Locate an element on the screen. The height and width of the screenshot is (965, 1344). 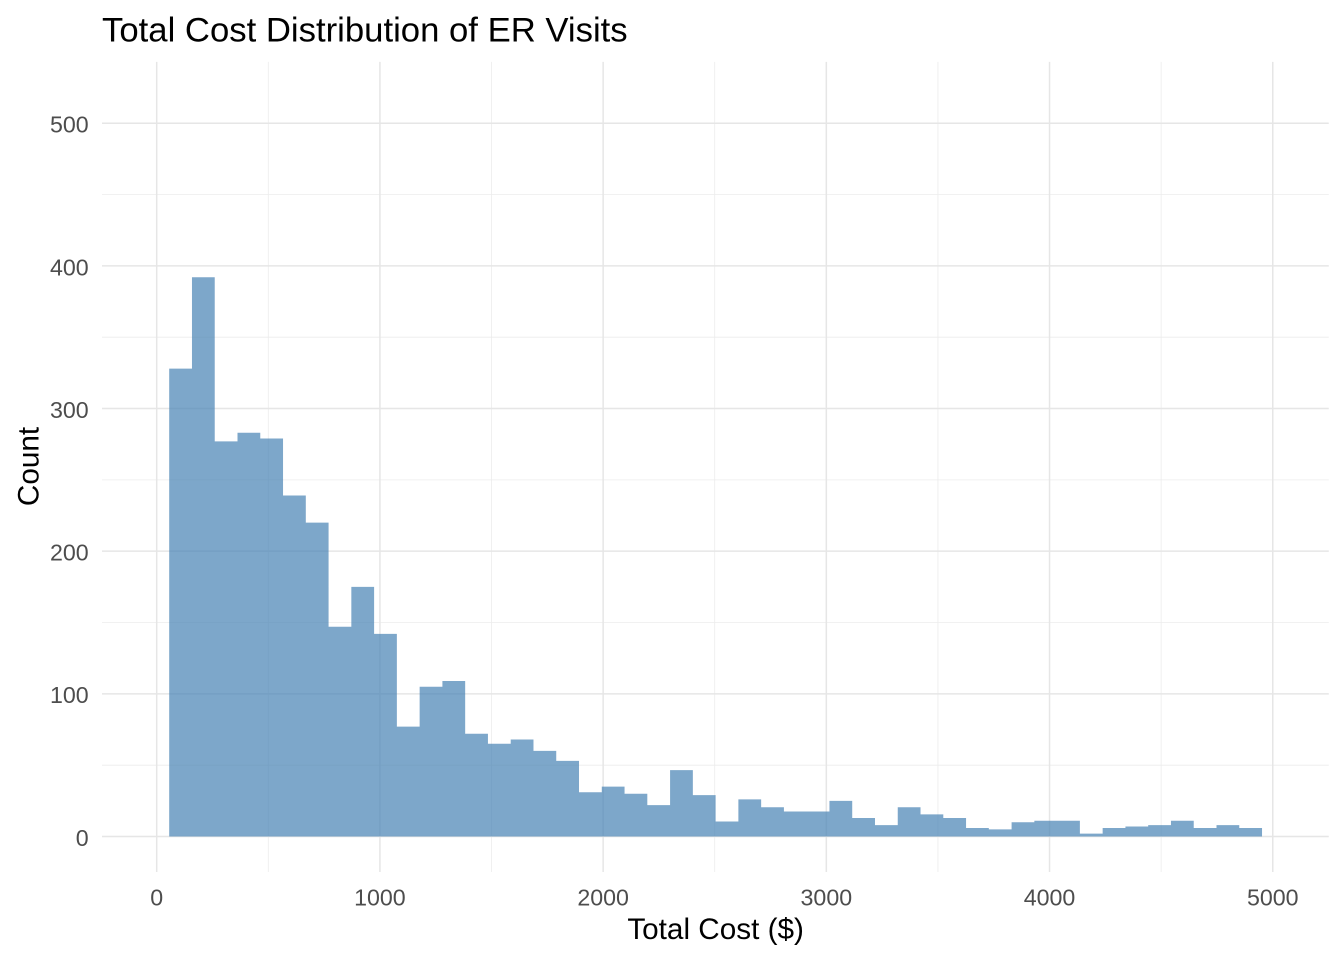
svg-text: 300 is located at coordinates (69, 410).